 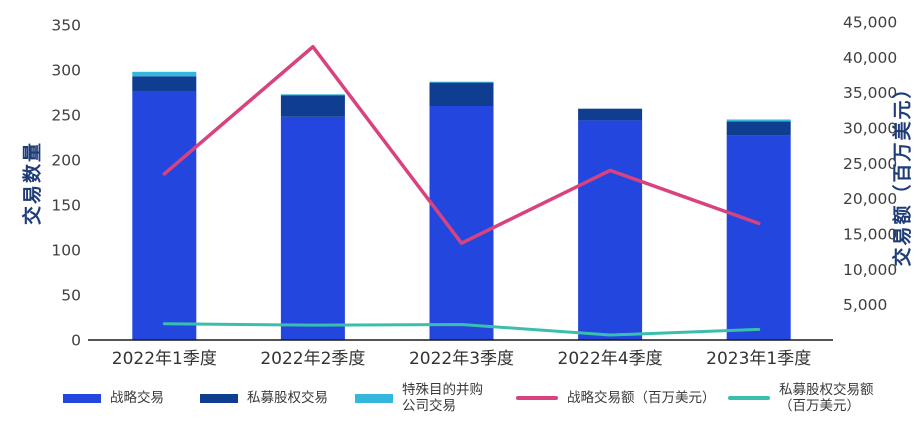 I want to click on legend-item-pe-deal-value: 私募股权交易额 （百万美元）, so click(x=801, y=398).